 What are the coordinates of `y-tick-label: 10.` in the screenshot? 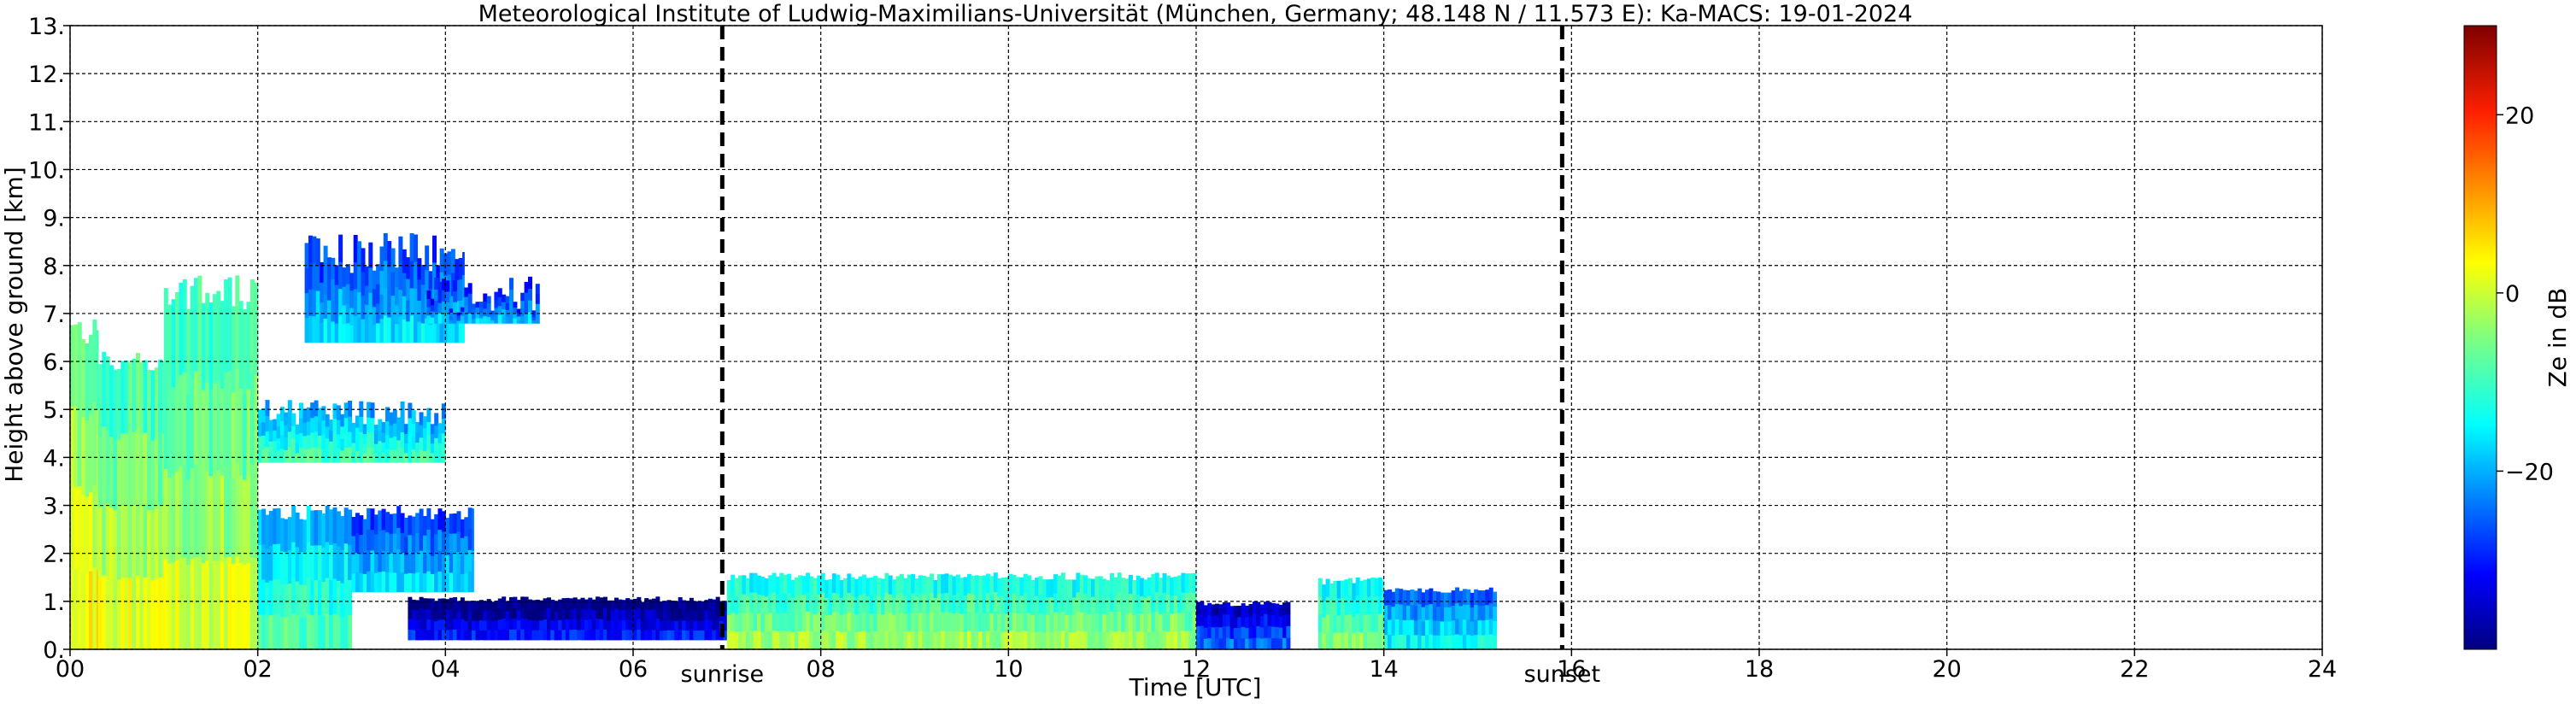 It's located at (46, 170).